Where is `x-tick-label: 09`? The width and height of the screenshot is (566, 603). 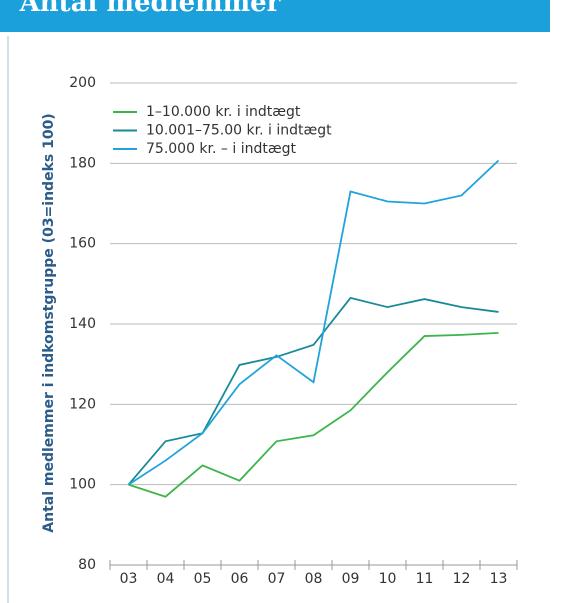
x-tick-label: 09 is located at coordinates (351, 579).